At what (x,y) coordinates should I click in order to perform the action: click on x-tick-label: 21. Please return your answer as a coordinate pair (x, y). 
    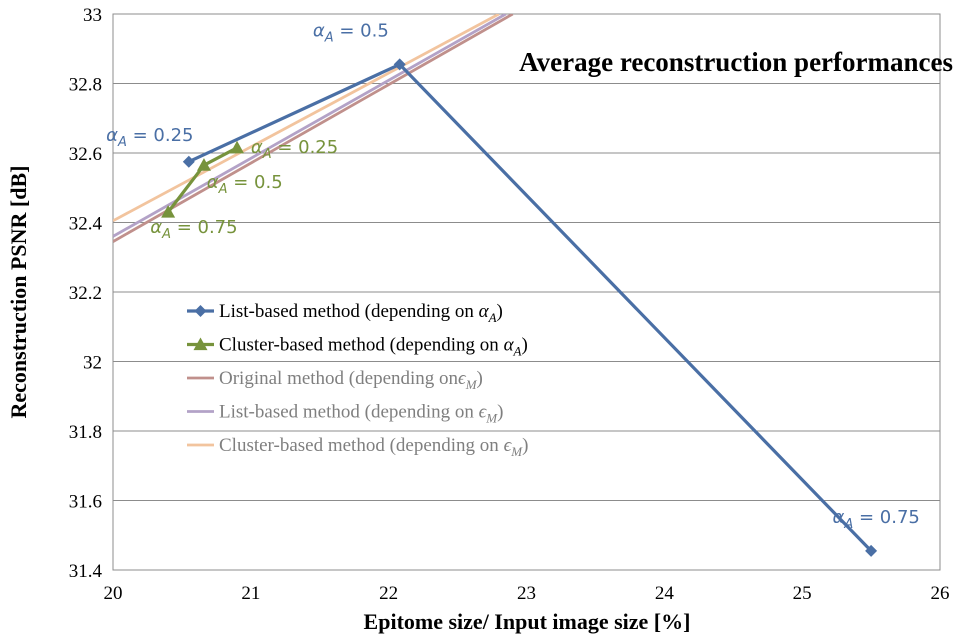
    Looking at the image, I should click on (250, 593).